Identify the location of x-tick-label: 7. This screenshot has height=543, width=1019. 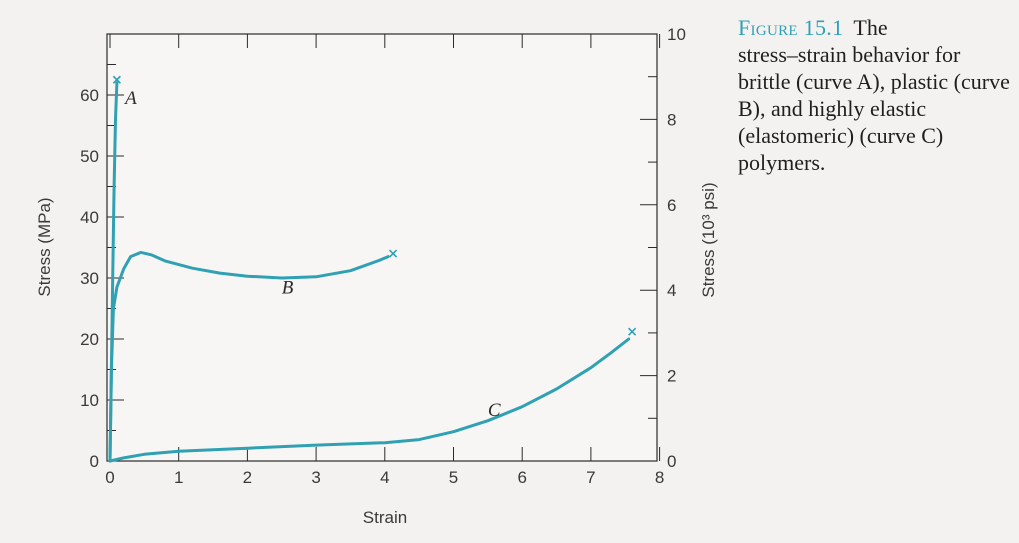
(590, 477).